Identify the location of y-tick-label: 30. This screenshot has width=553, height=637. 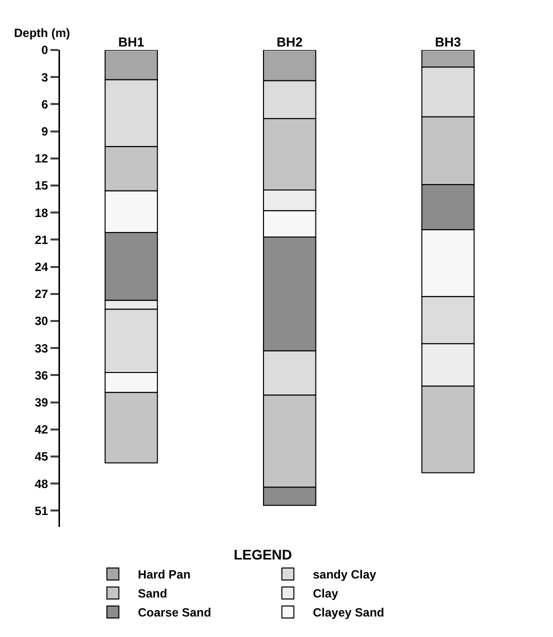
(41, 321).